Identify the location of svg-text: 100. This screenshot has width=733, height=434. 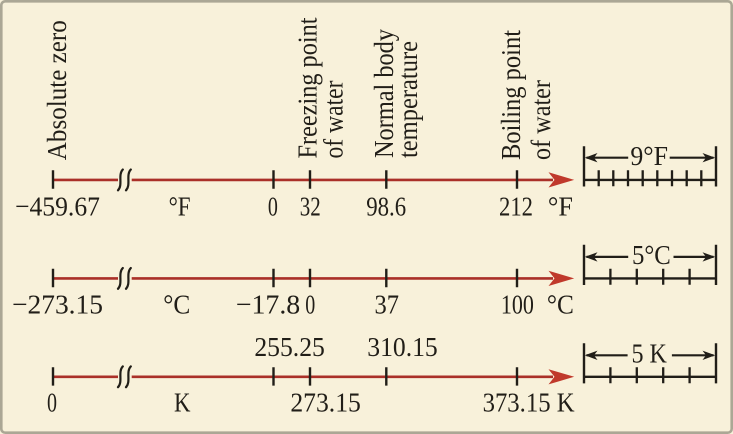
(517, 304).